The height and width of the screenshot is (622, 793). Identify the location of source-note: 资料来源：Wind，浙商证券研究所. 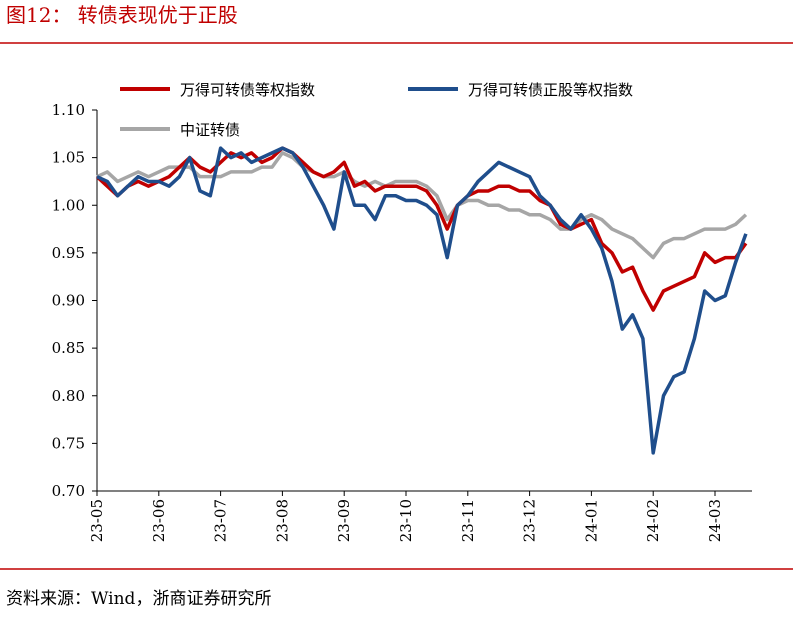
(138, 599).